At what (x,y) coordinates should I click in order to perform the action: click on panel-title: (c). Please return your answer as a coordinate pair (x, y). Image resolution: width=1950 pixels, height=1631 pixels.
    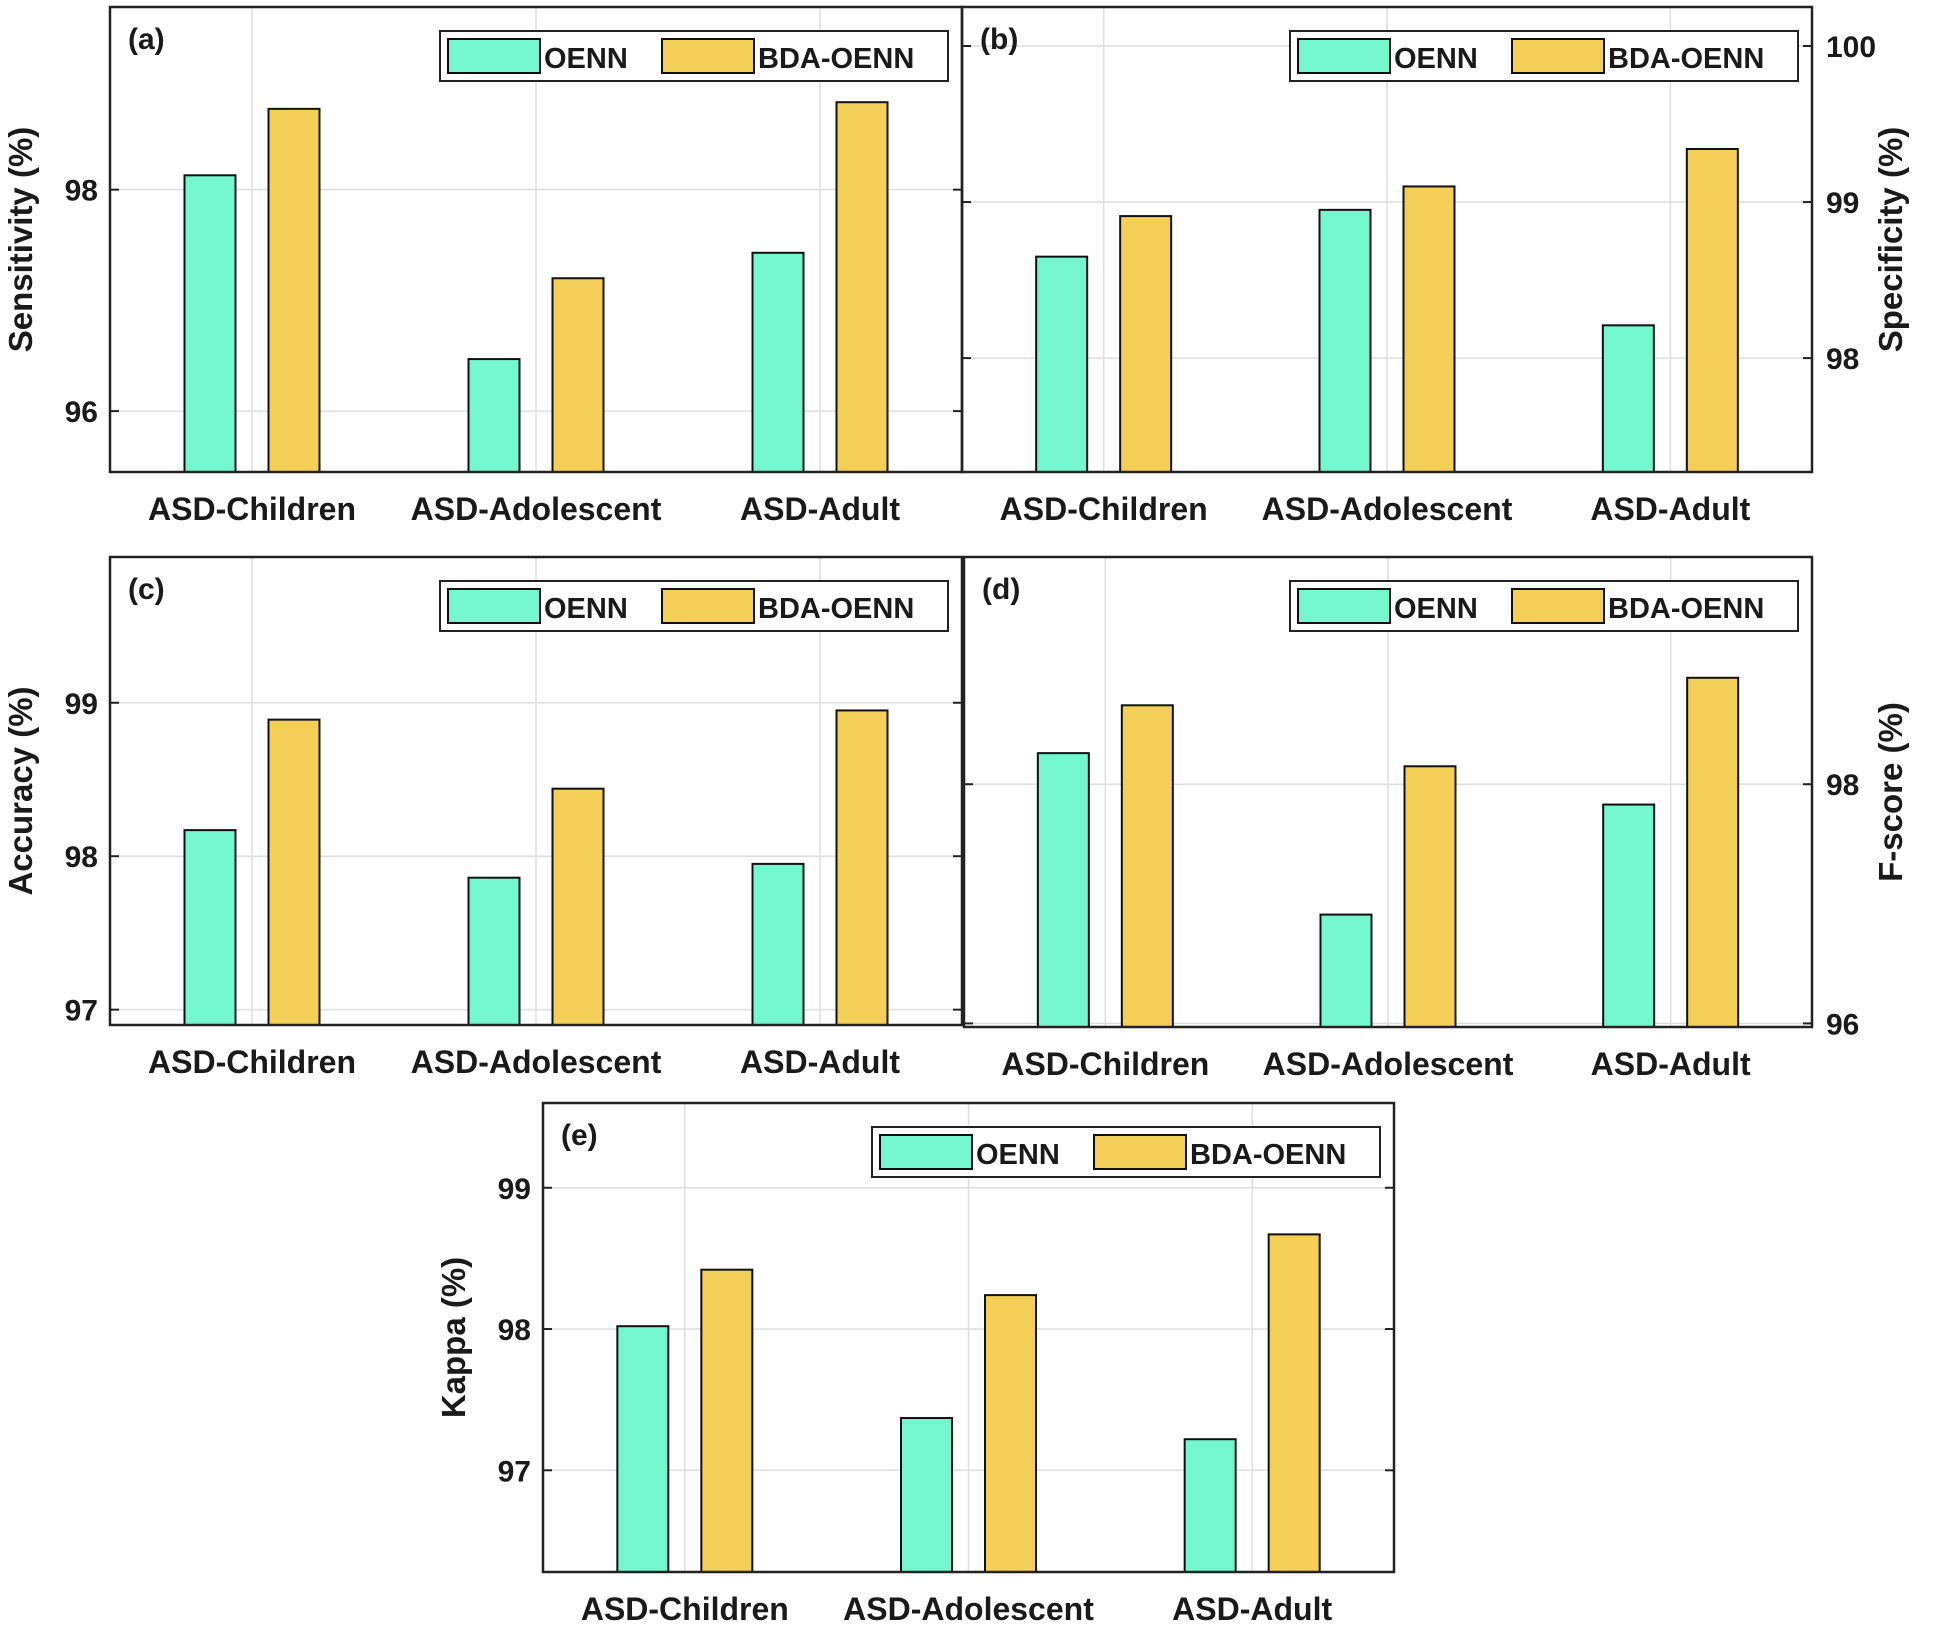
    Looking at the image, I should click on (146, 589).